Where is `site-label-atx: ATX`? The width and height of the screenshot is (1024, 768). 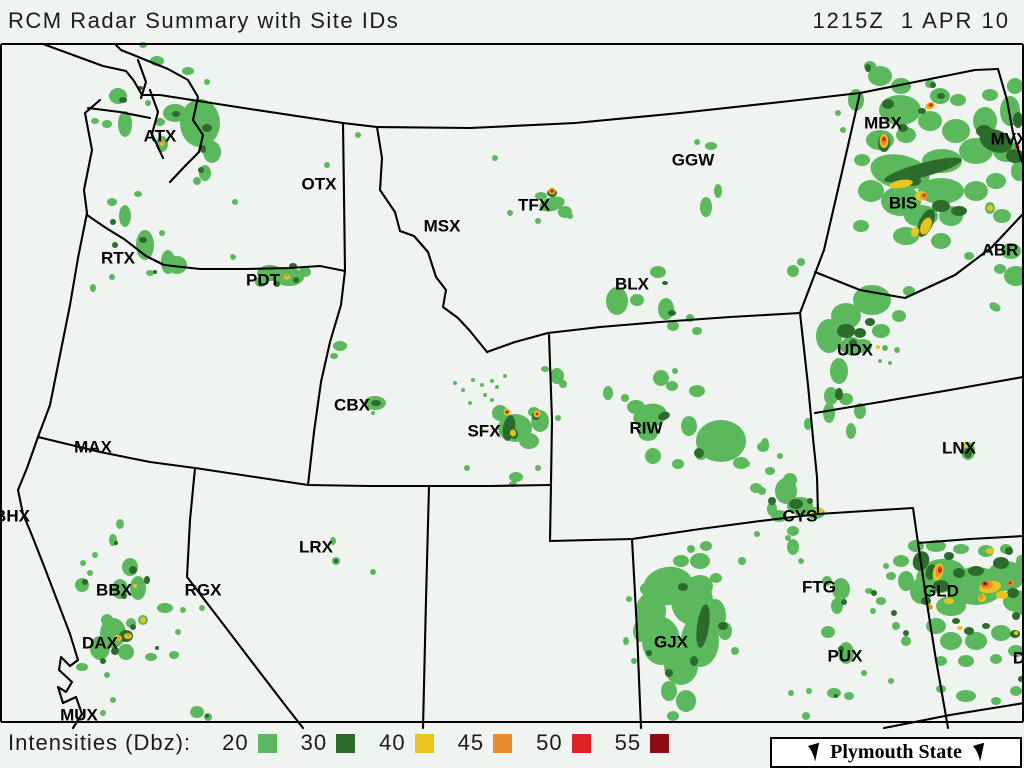 site-label-atx: ATX is located at coordinates (160, 136).